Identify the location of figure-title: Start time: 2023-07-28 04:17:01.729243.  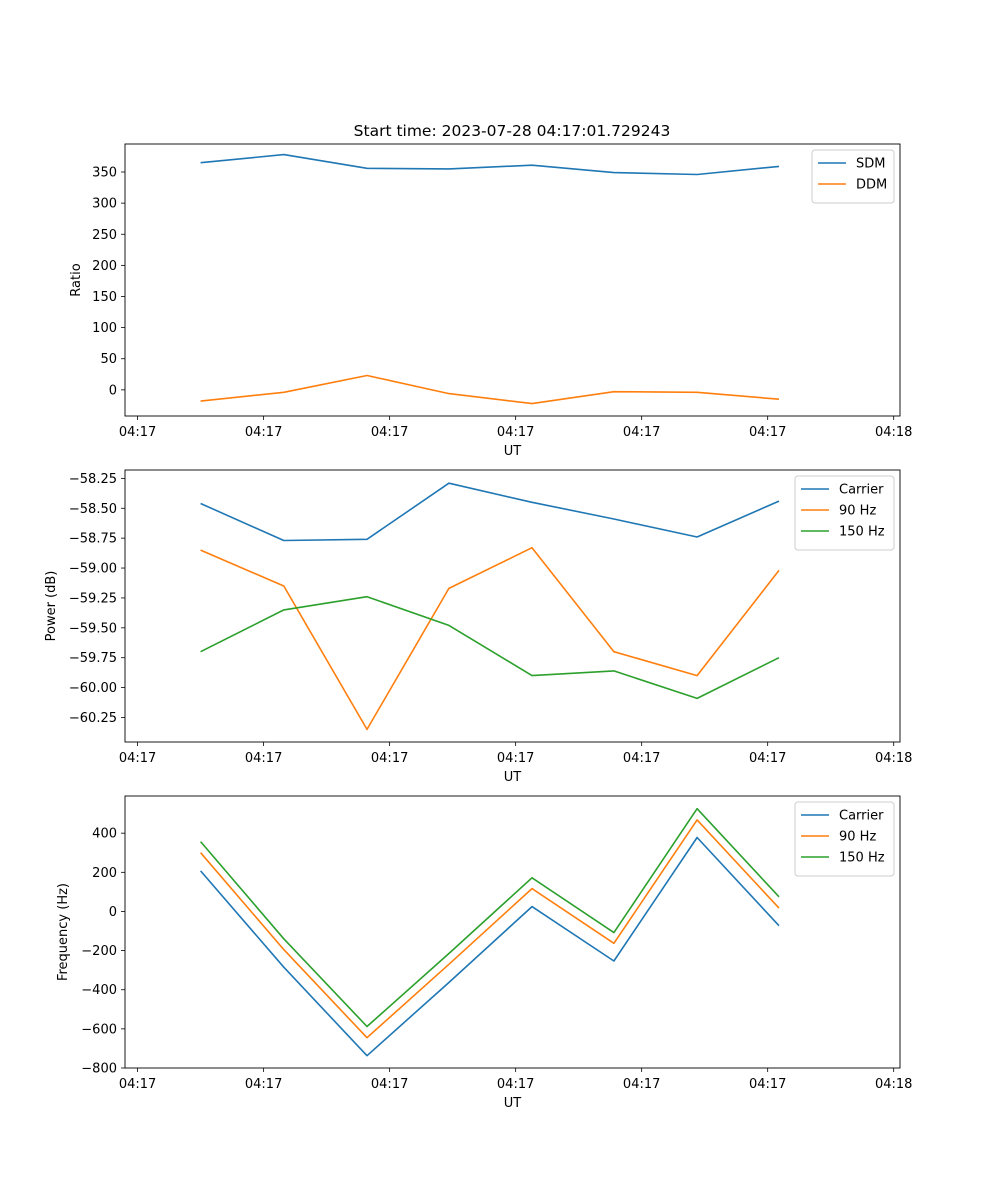
(512, 131).